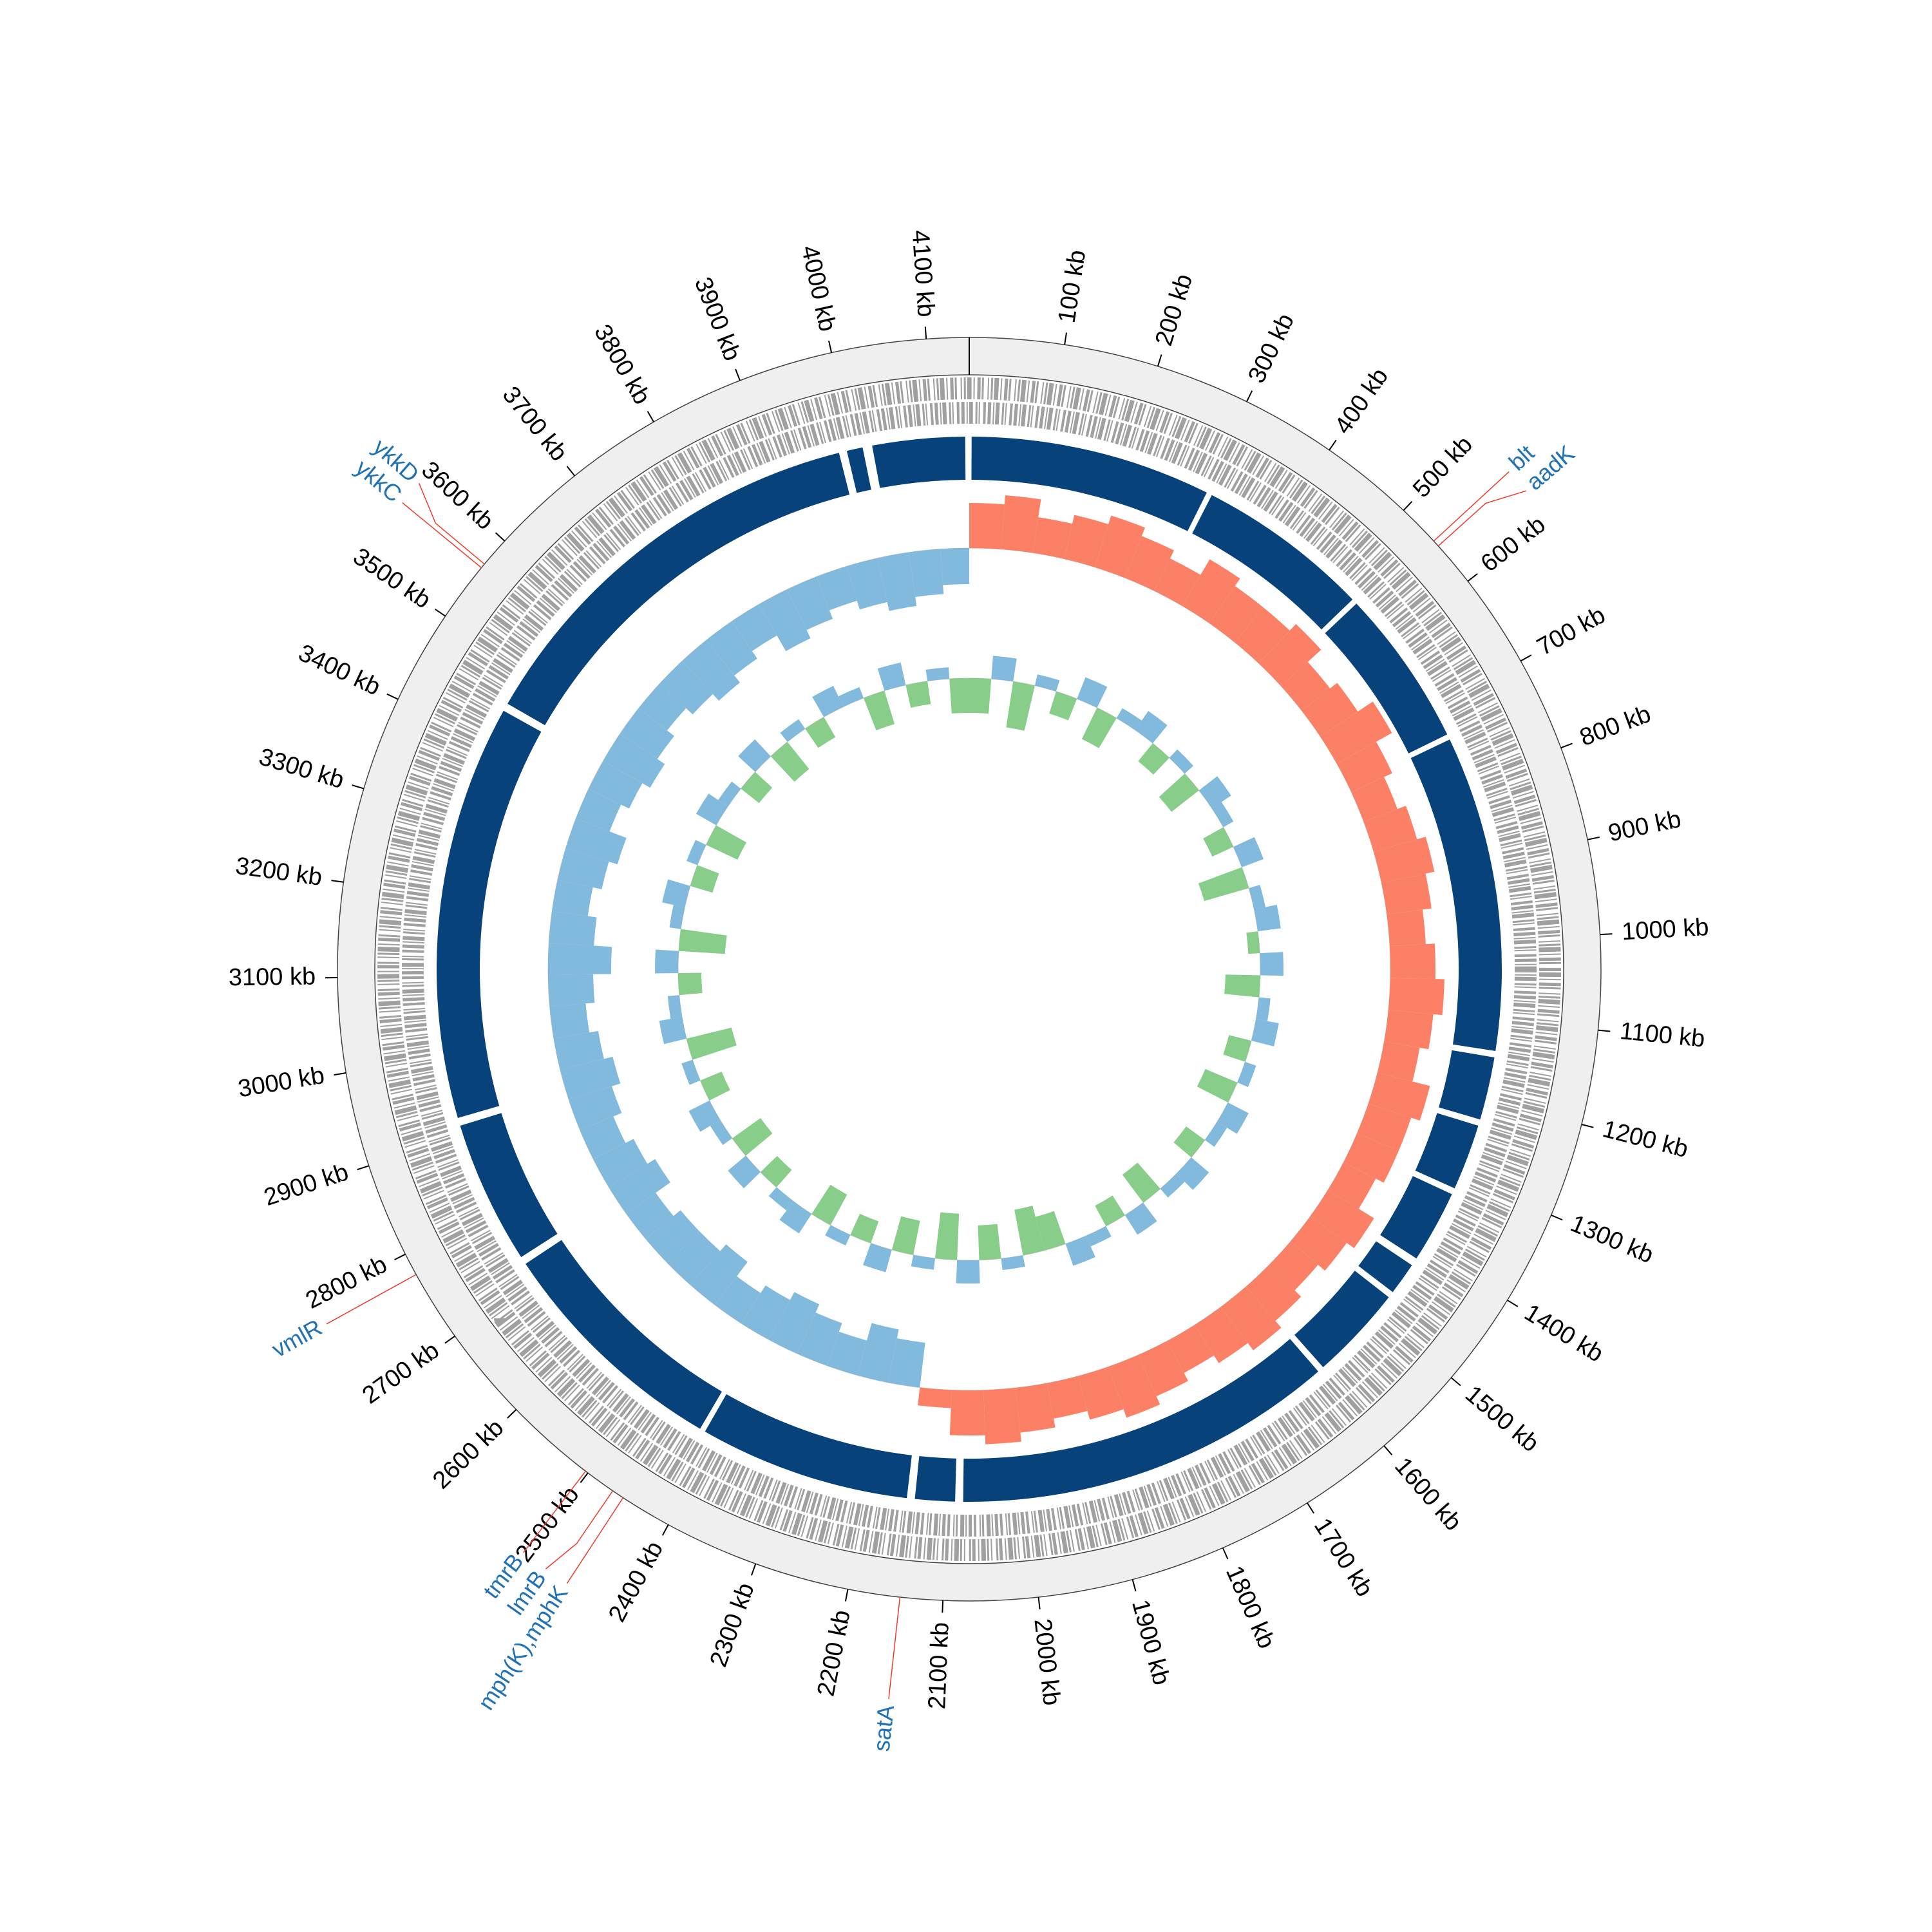  I want to click on tick-label: 700 kb, so click(1572, 631).